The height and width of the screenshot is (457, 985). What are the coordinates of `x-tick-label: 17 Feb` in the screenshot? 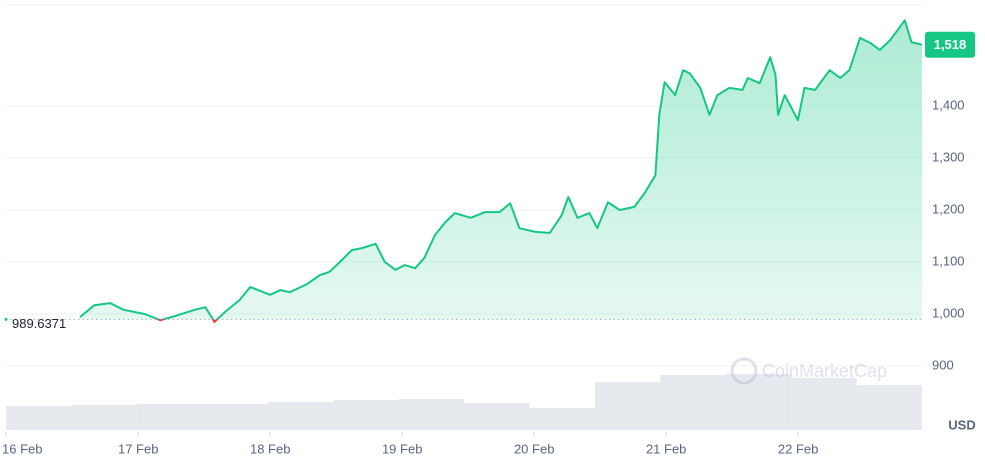 It's located at (138, 448).